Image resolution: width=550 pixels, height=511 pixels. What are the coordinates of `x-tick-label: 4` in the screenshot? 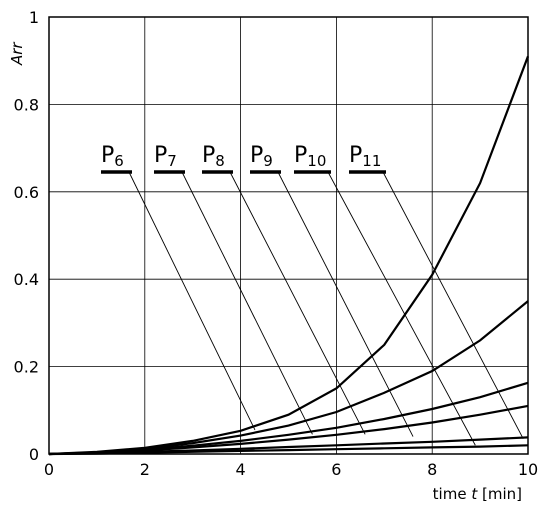 It's located at (241, 469).